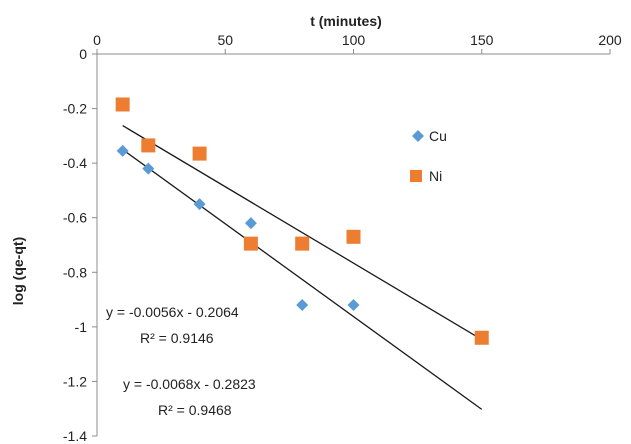 The image size is (631, 444). What do you see at coordinates (80, 245) in the screenshot?
I see `y-axis: 0 -0.2 -0.4 -0.6 -0.8 -1 -1.2 -1.4` at bounding box center [80, 245].